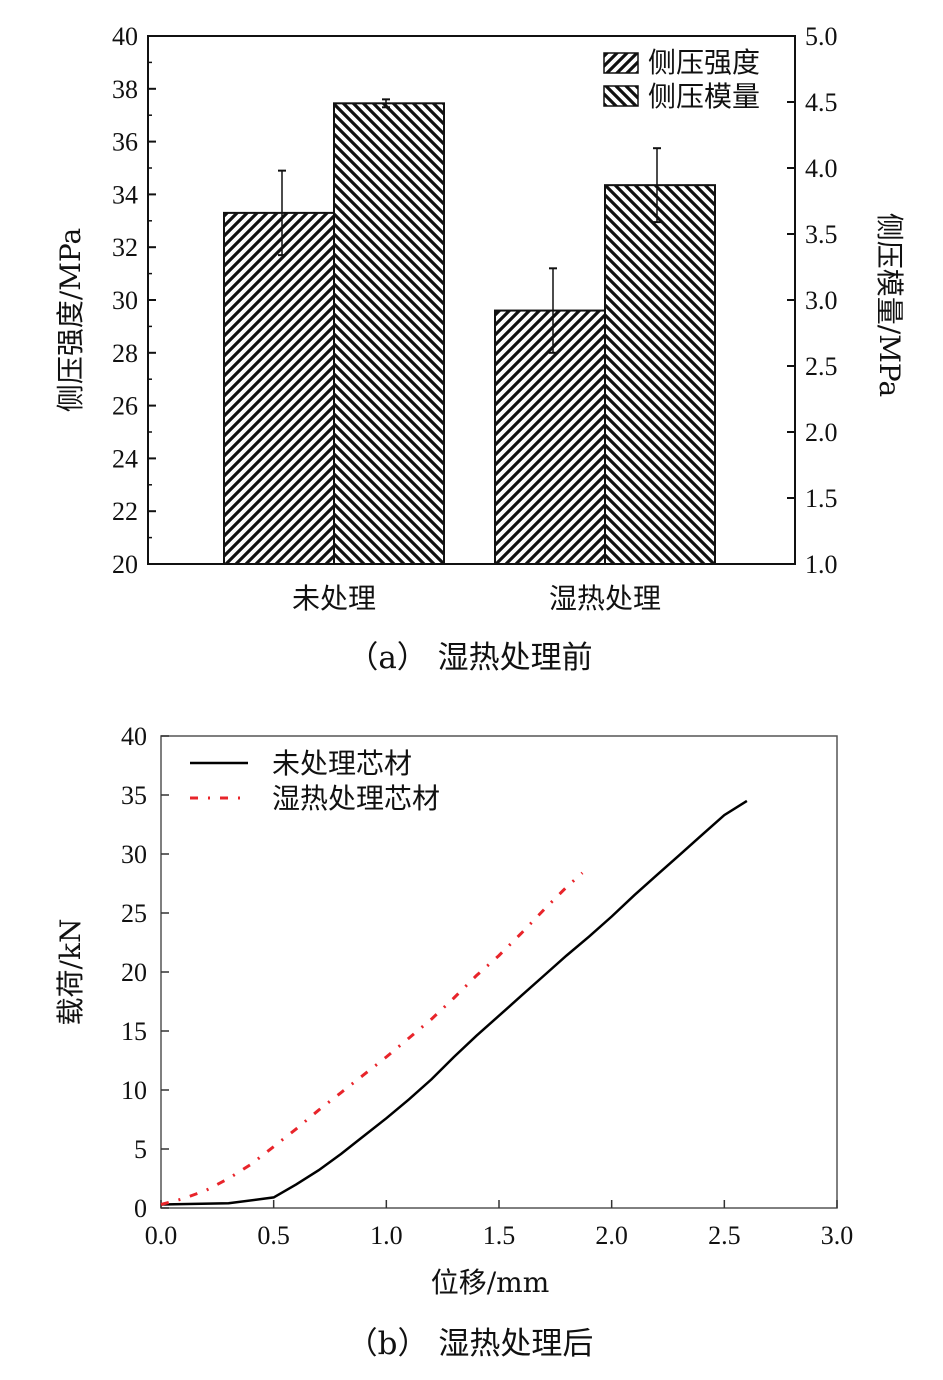 Image resolution: width=943 pixels, height=1380 pixels. What do you see at coordinates (70, 972) in the screenshot?
I see `chart-b-y-axis-label: 载荷/kN` at bounding box center [70, 972].